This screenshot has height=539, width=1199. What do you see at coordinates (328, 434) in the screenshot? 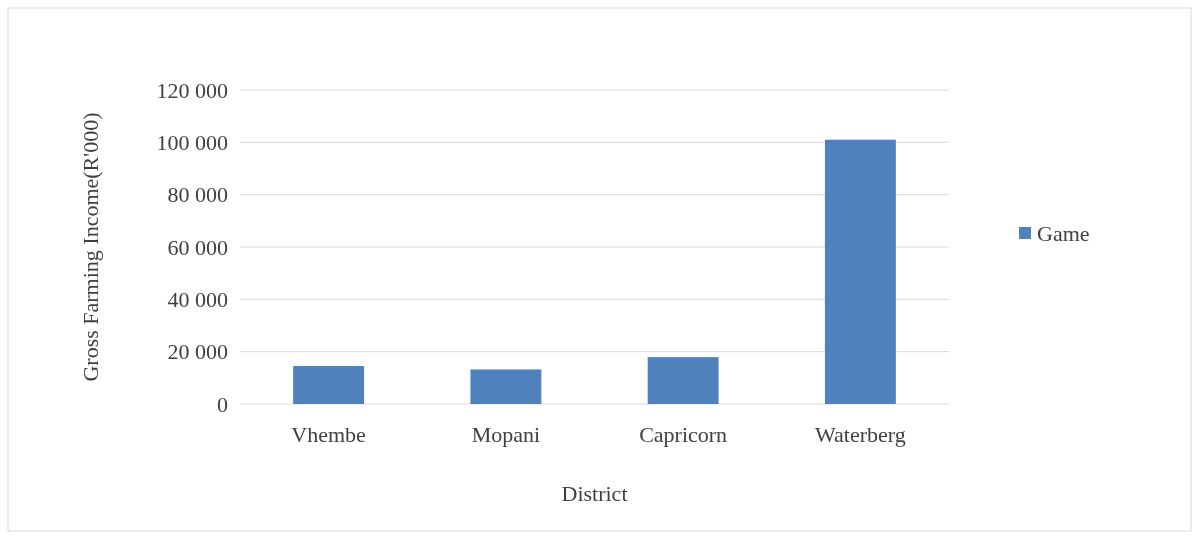
I see `x-tick-label: Vhembe` at bounding box center [328, 434].